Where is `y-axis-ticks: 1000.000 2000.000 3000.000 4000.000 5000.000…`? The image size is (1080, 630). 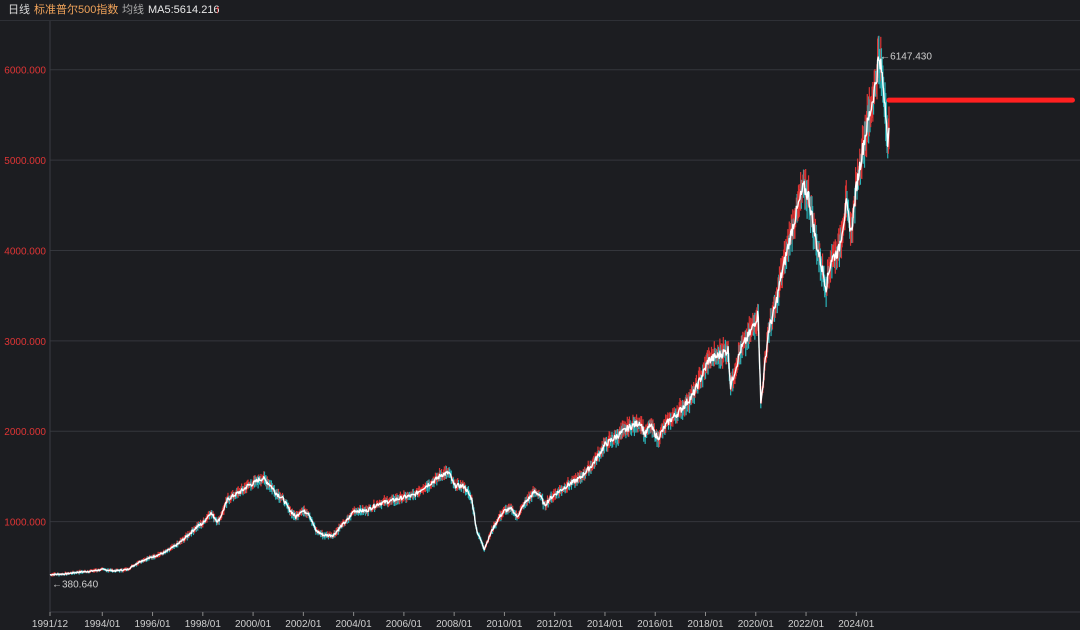 y-axis-ticks: 1000.000 2000.000 3000.000 4000.000 5000.000… is located at coordinates (25, 297).